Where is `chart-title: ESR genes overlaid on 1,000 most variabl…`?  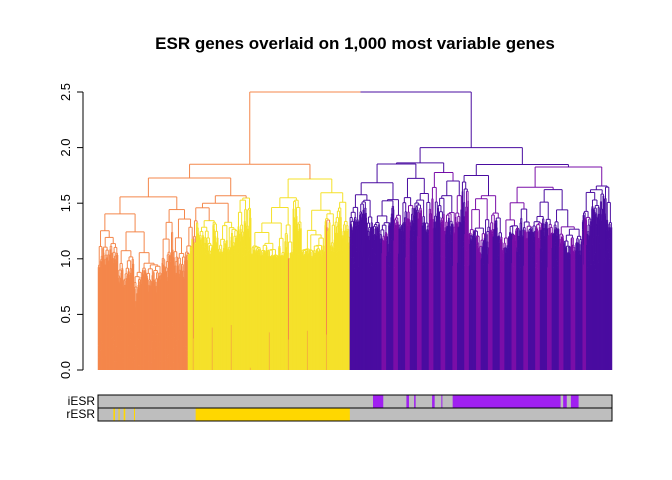
chart-title: ESR genes overlaid on 1,000 most variabl… is located at coordinates (355, 43).